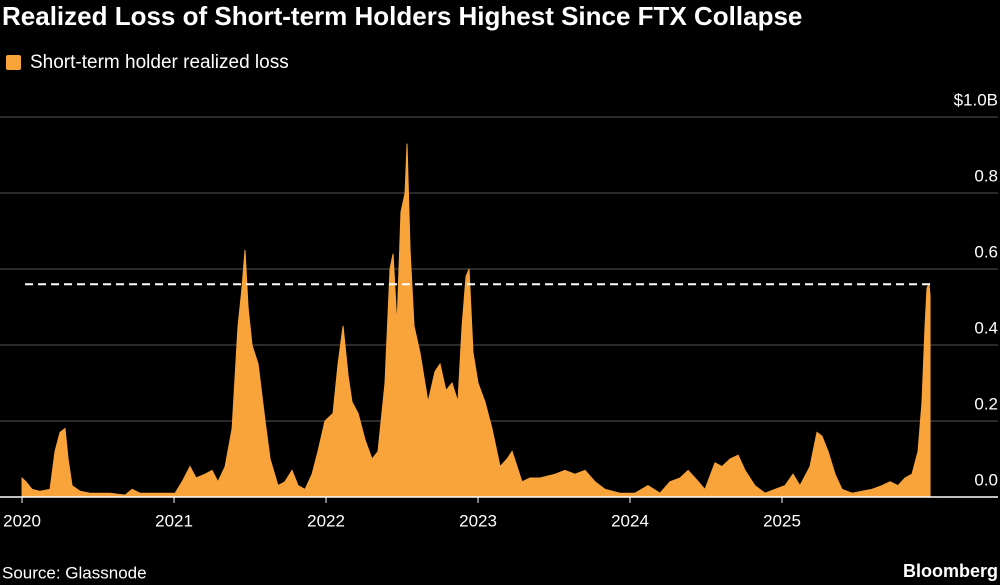  I want to click on x-tick-label: 2021, so click(174, 520).